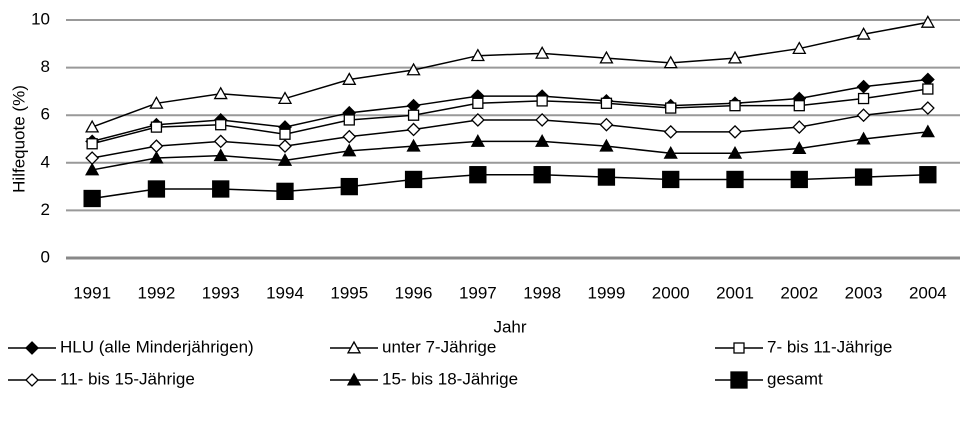  I want to click on x-tick-label: 1996, so click(414, 292).